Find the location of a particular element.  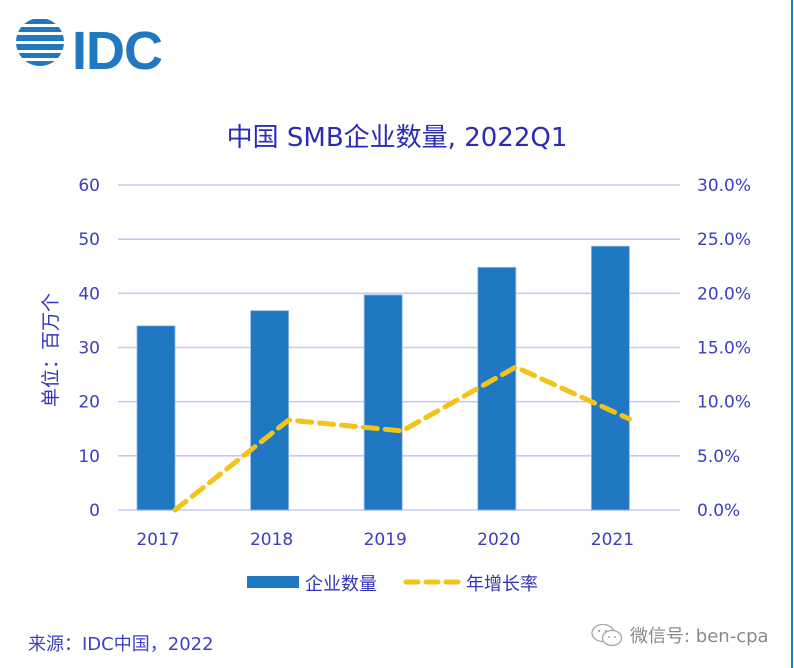

bar-2020 is located at coordinates (497, 388).